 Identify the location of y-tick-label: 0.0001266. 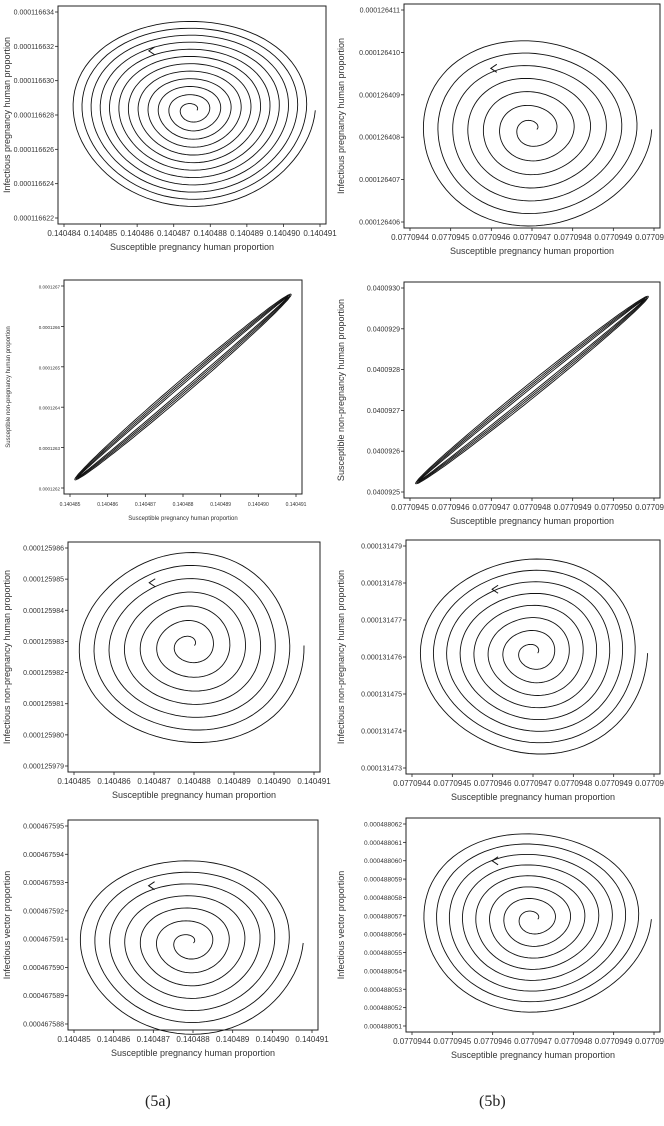
(50, 327).